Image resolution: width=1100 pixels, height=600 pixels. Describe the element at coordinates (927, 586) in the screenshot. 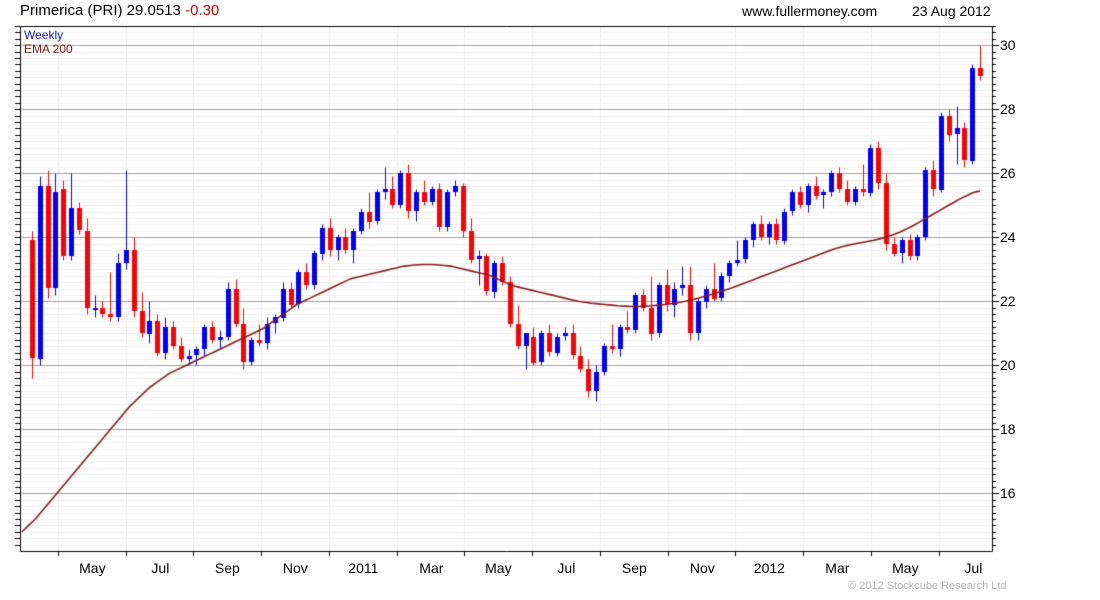

I see `copyright-notice: © 2012 Stockcube Research Ltd` at that location.